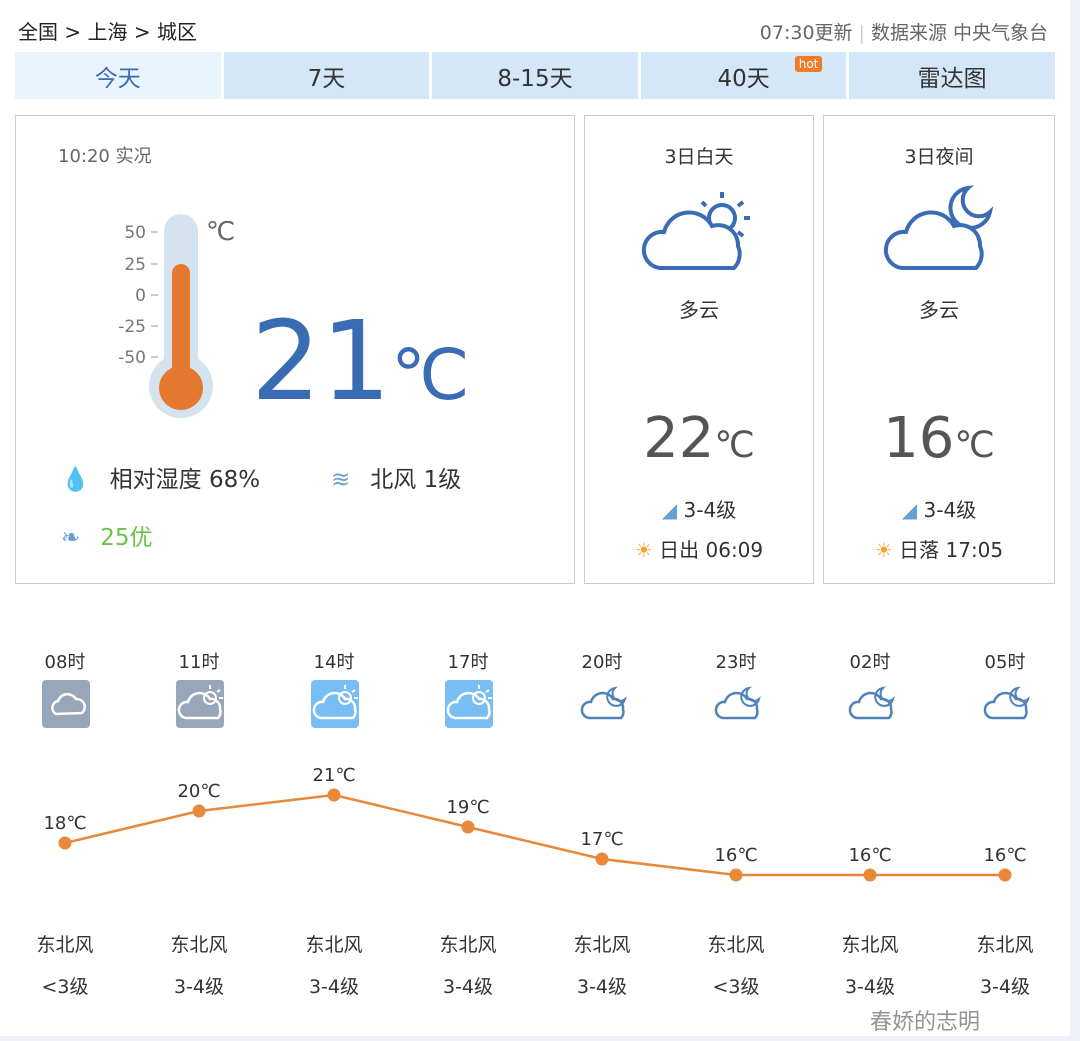 The image size is (1080, 1041). I want to click on cloudy-icon, so click(66, 704).